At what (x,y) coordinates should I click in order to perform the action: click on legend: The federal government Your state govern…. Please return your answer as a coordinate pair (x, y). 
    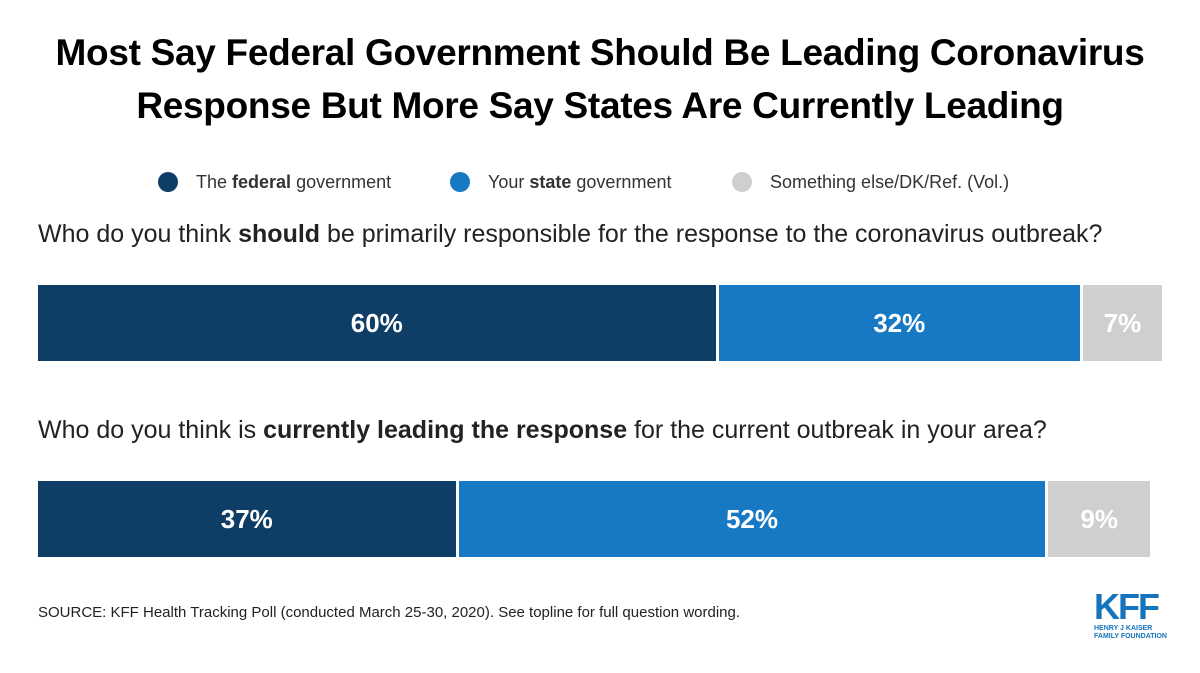
    Looking at the image, I should click on (600, 182).